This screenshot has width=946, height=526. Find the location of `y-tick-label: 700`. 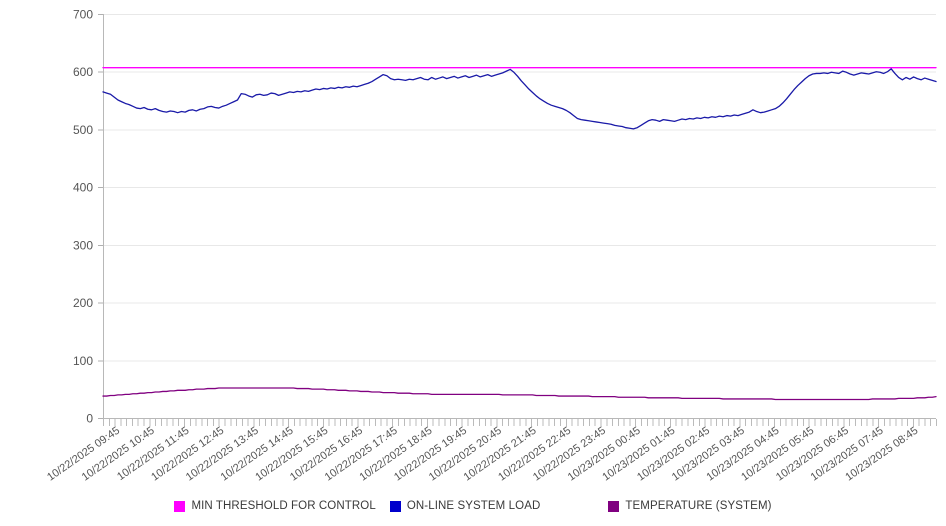

y-tick-label: 700 is located at coordinates (83, 15).